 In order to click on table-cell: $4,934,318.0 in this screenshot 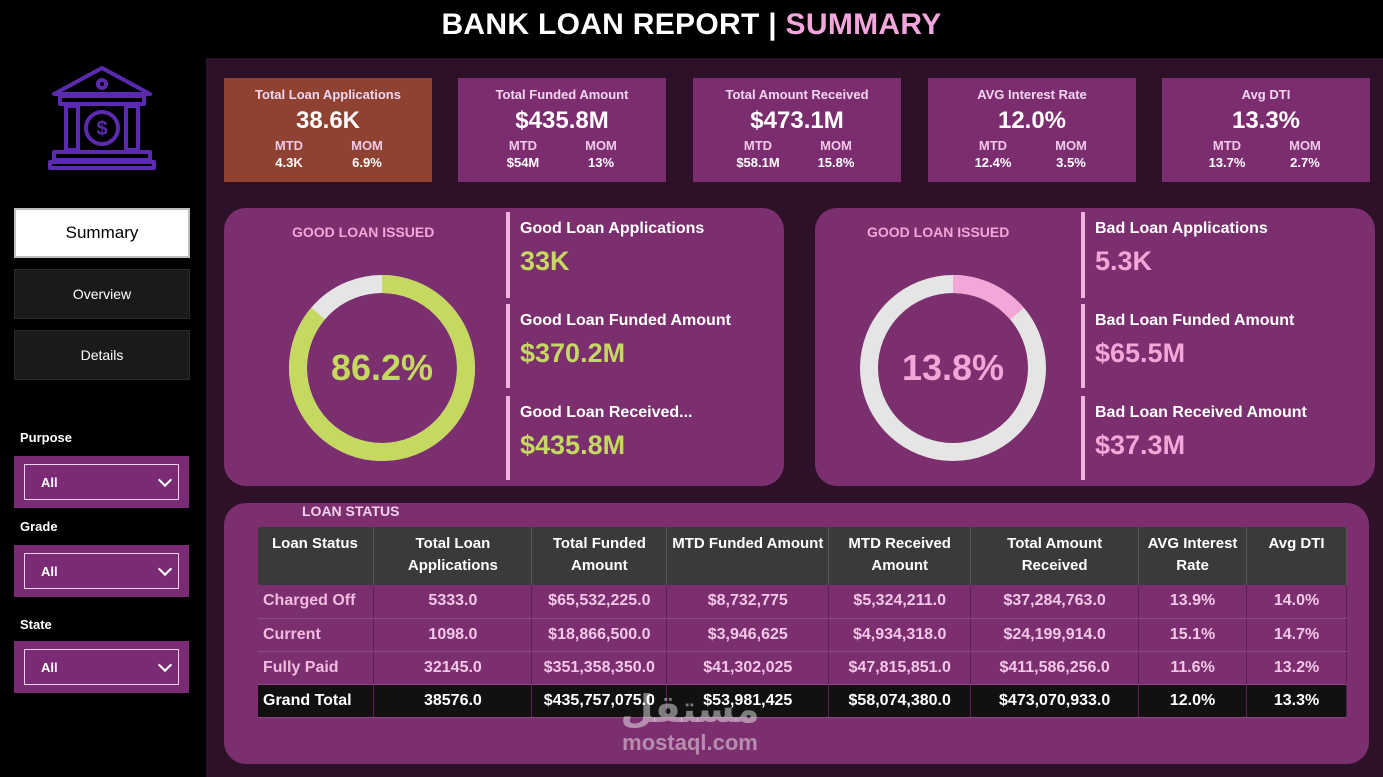, I will do `click(900, 635)`.